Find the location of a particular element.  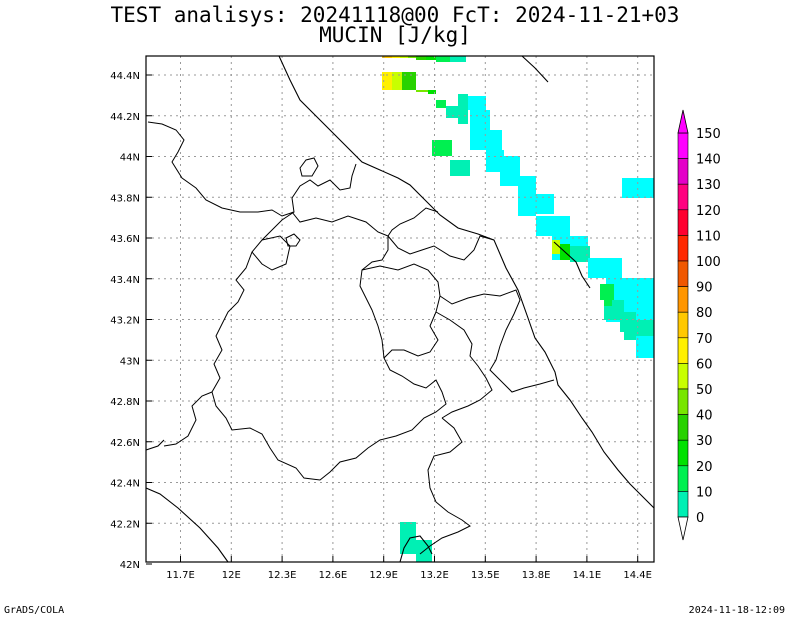

x-tick-label: 11.7E is located at coordinates (180, 575).